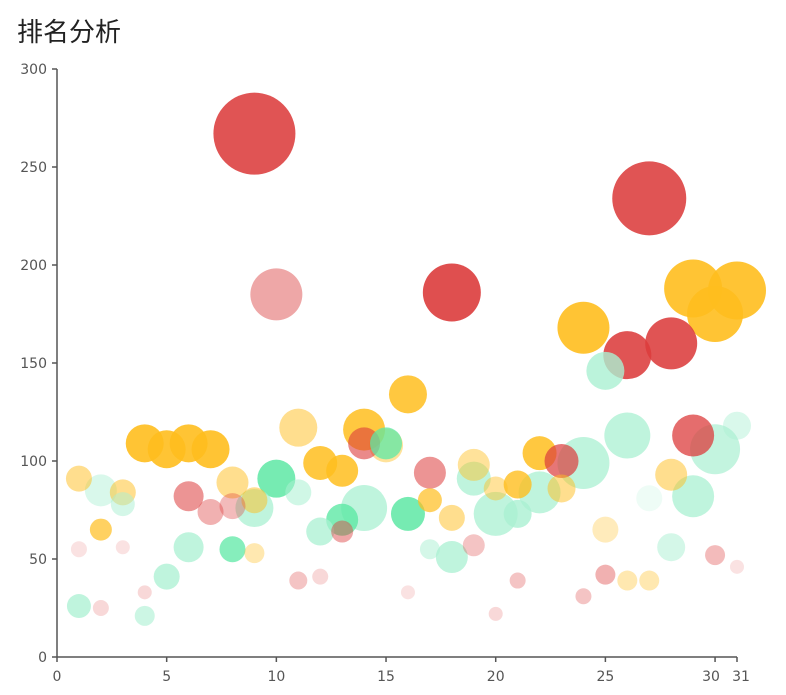 This screenshot has height=695, width=786. What do you see at coordinates (42, 658) in the screenshot?
I see `y-tick-label: 0` at bounding box center [42, 658].